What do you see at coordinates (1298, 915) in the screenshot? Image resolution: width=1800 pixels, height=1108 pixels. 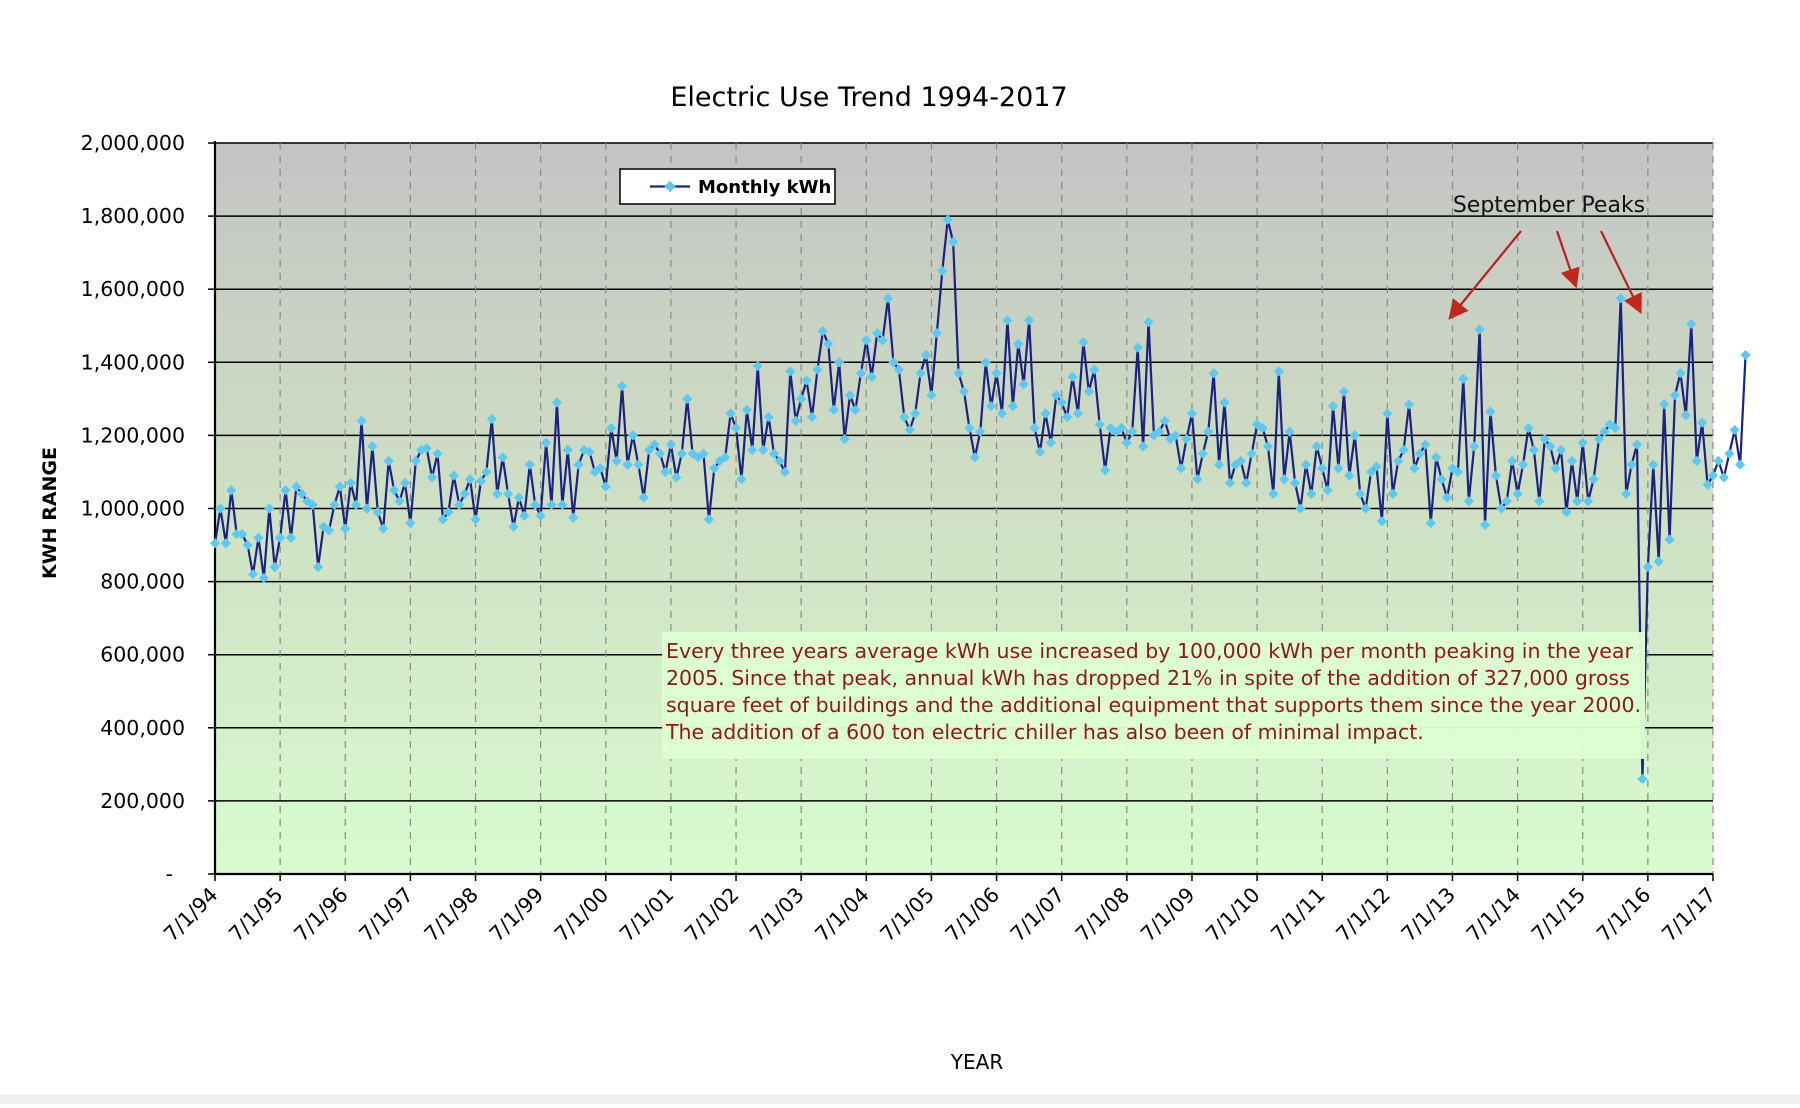 I see `x-tick-label: 7/1/11` at bounding box center [1298, 915].